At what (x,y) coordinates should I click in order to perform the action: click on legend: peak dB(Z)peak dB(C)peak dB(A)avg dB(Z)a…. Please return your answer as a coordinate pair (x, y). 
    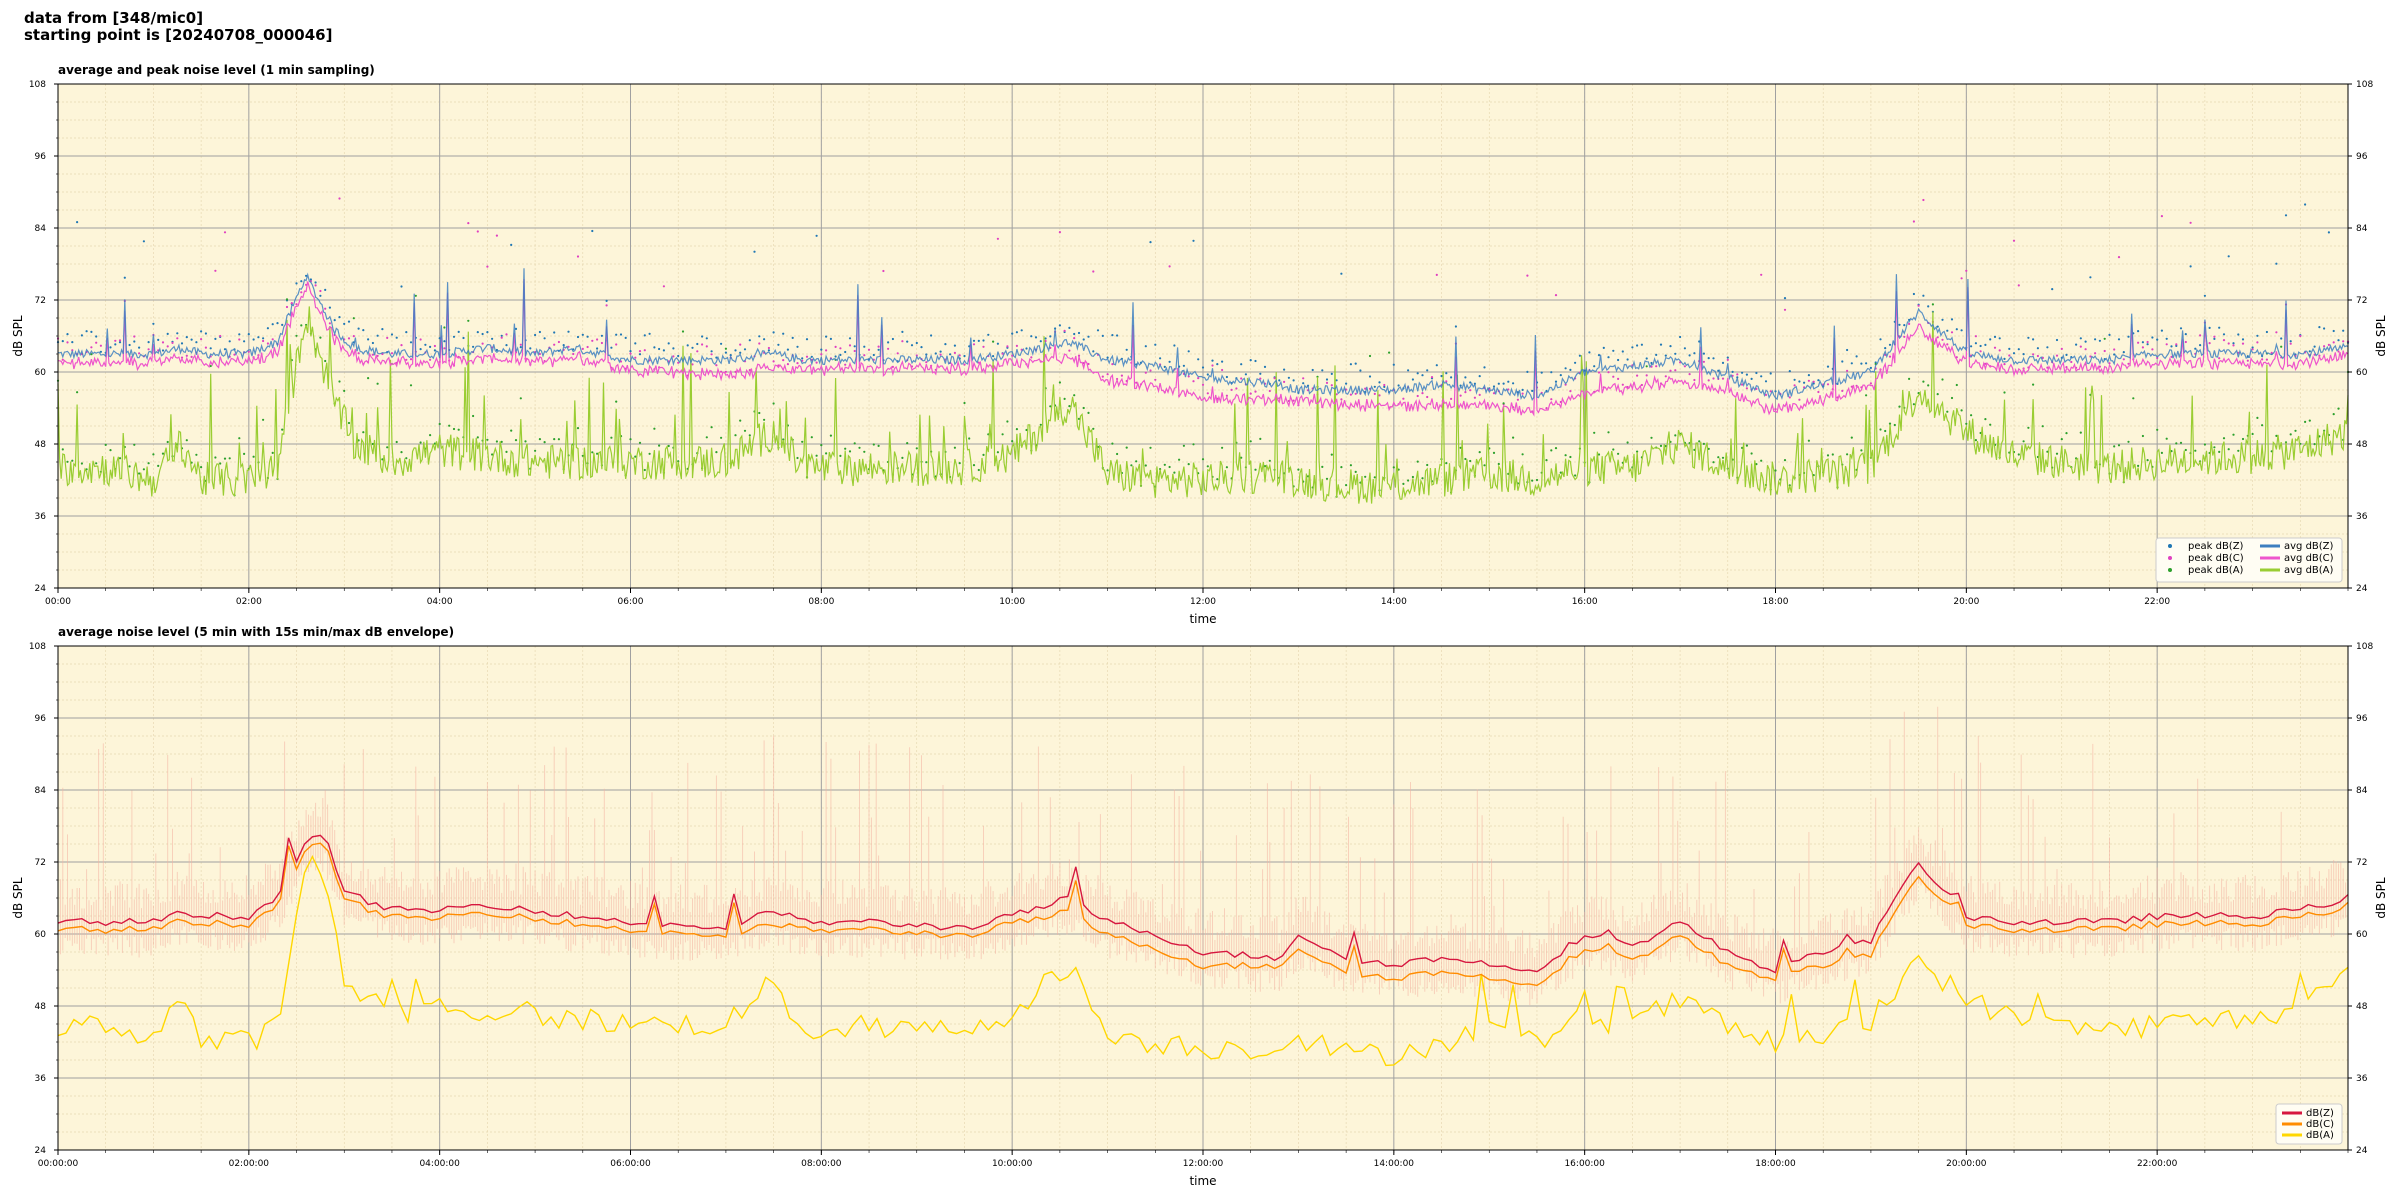
    Looking at the image, I should click on (2249, 560).